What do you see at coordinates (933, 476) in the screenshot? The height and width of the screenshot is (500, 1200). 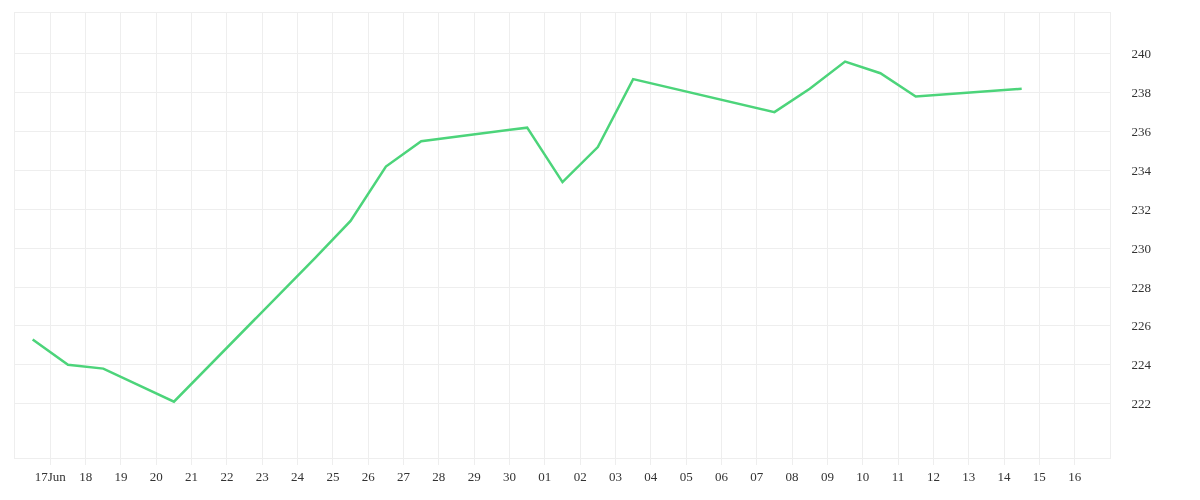 I see `x-tick-label: 12` at bounding box center [933, 476].